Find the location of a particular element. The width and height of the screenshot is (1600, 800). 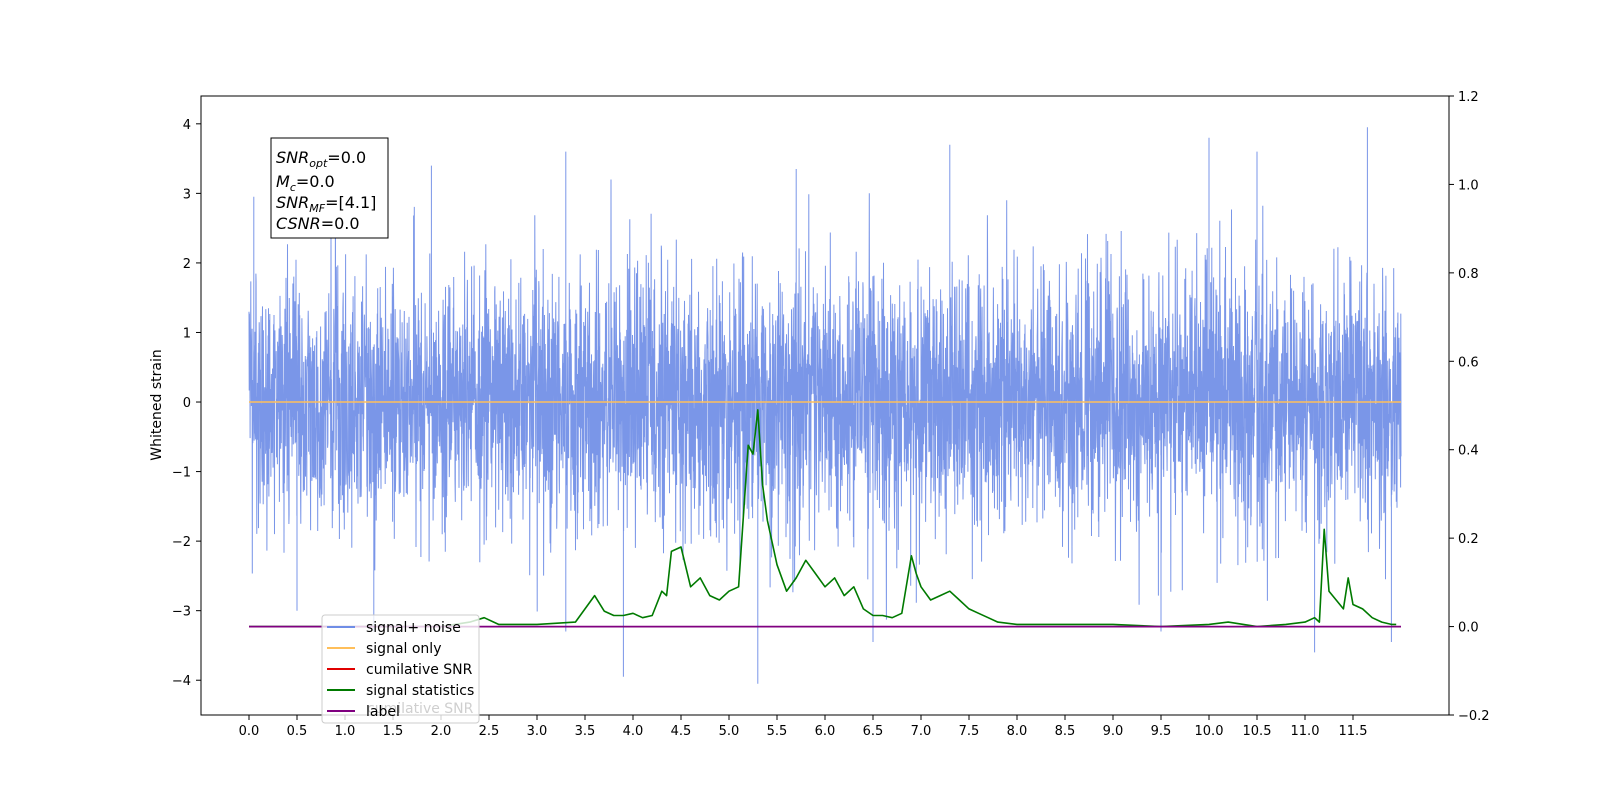

x-tick-label: 6.0 is located at coordinates (825, 731).